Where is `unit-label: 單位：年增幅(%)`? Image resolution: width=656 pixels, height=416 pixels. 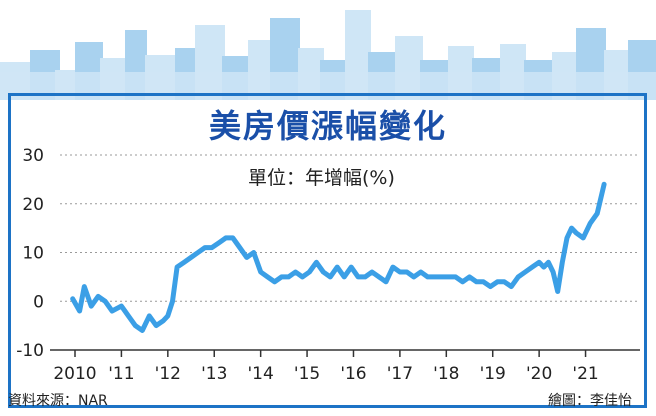
unit-label: 單位：年增幅(%) is located at coordinates (321, 178).